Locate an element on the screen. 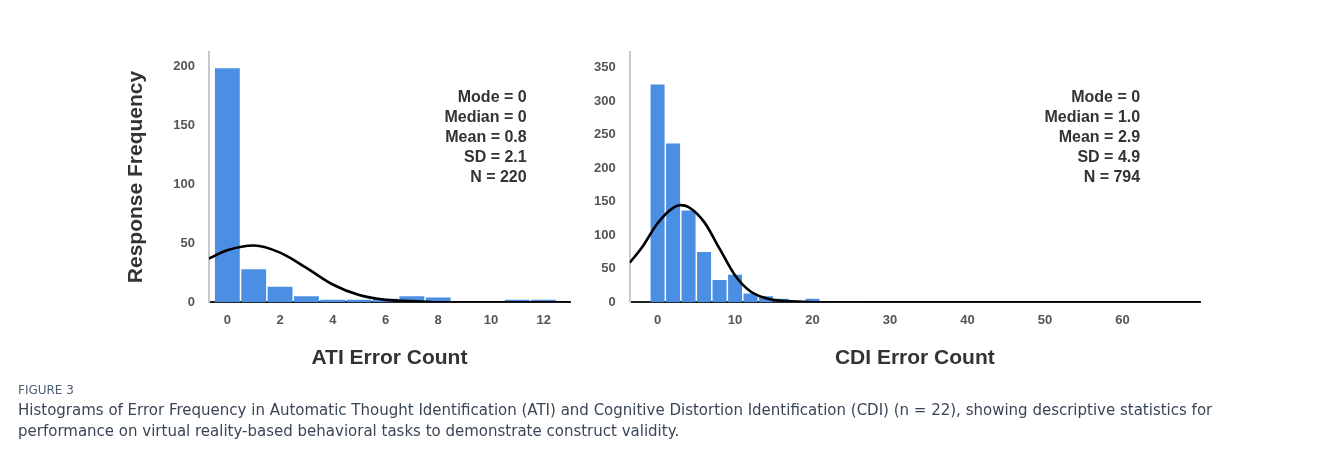 This screenshot has width=1319, height=468. x-tick-label: 4 is located at coordinates (333, 319).